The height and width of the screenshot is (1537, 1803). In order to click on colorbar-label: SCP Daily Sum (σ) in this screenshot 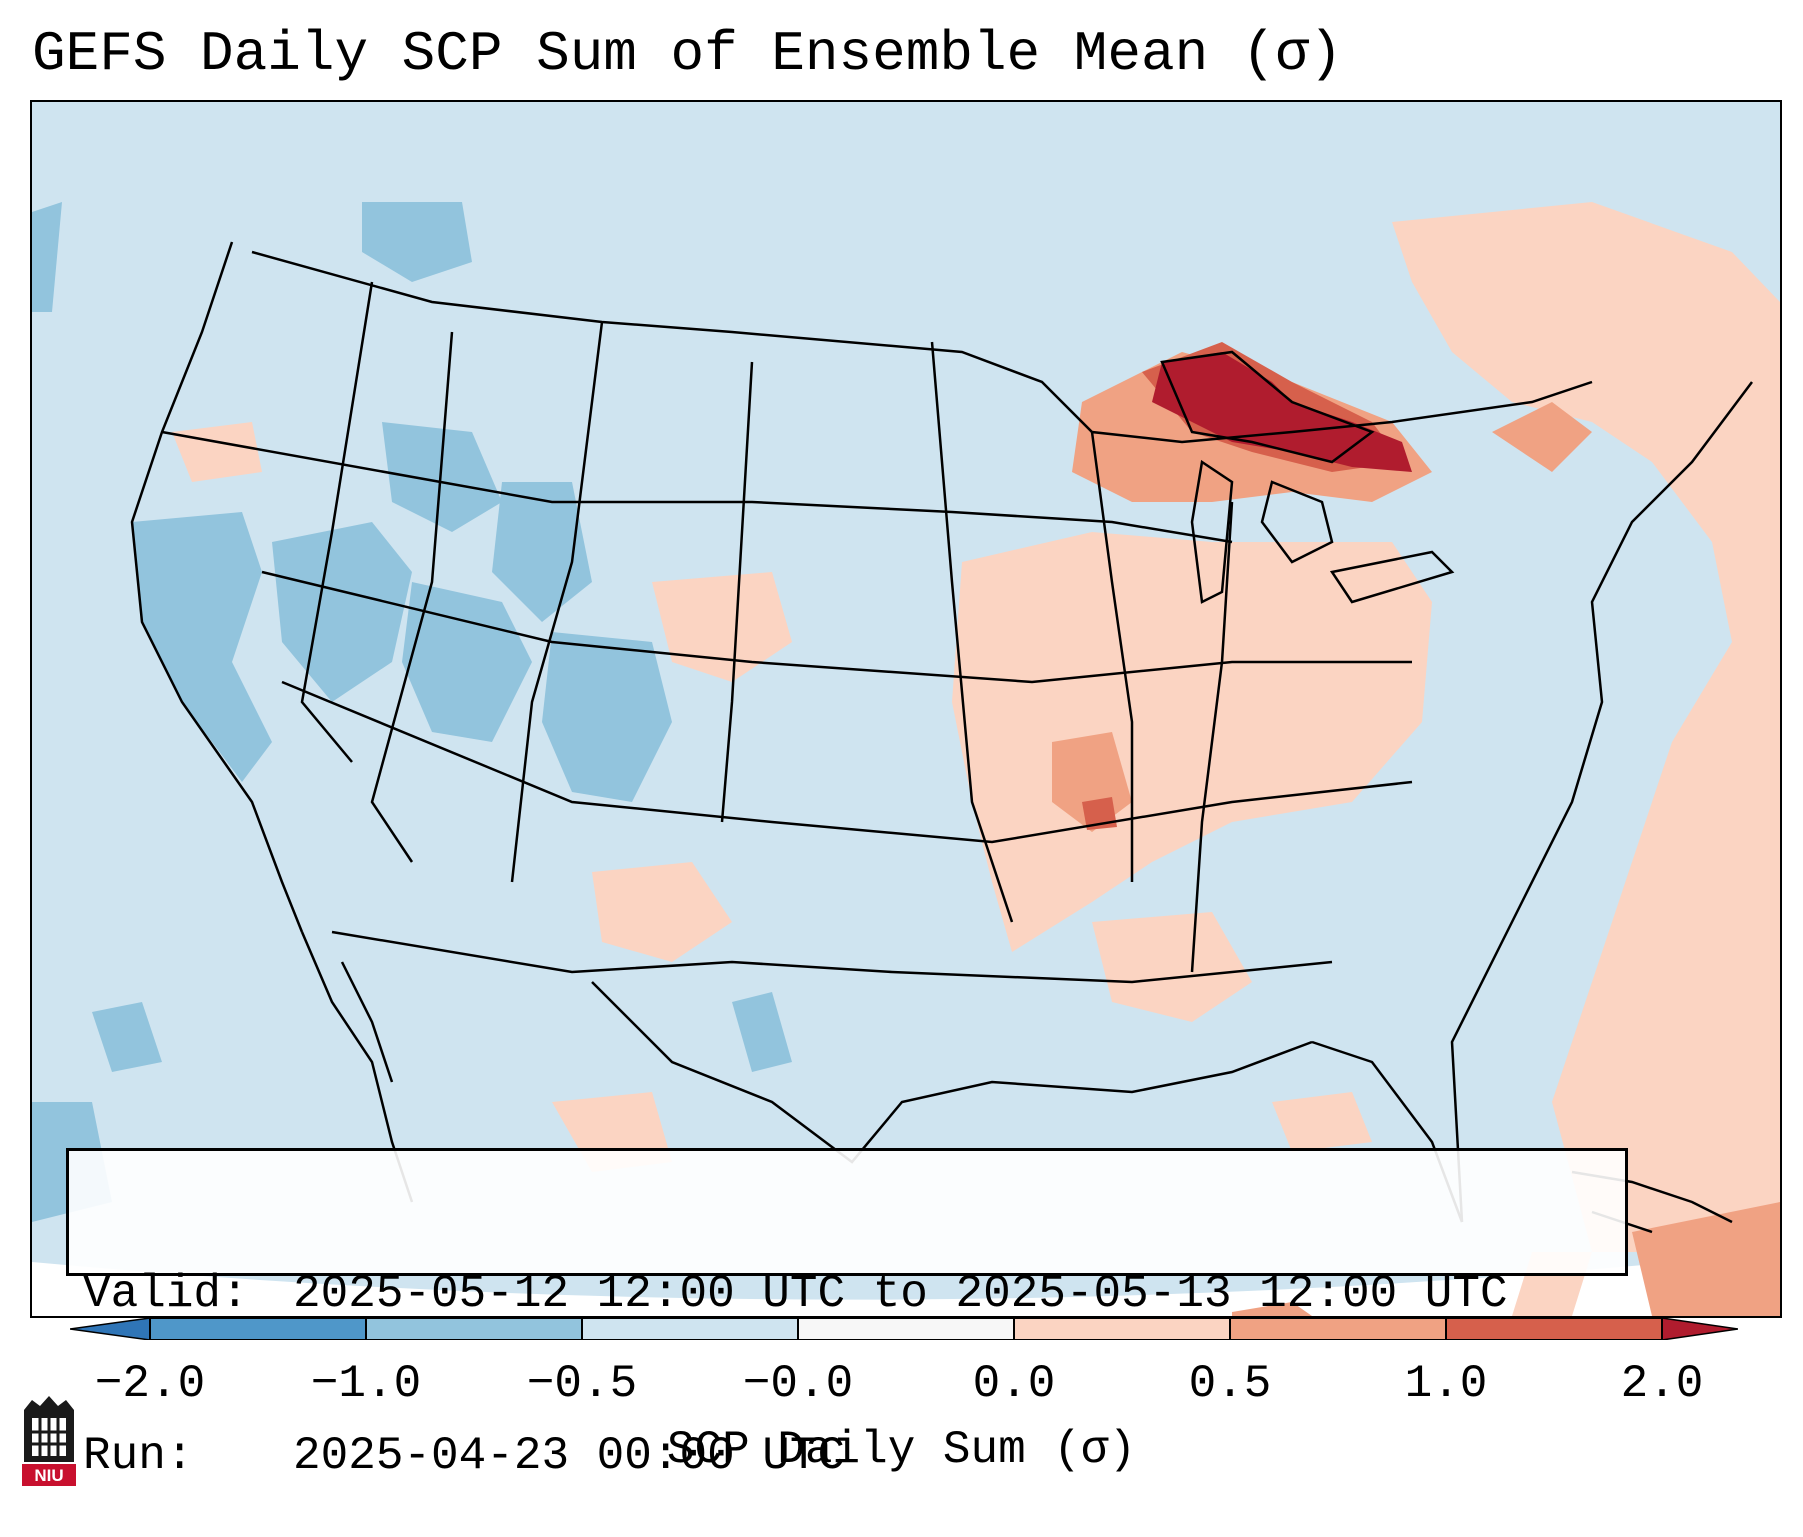, I will do `click(901, 1450)`.